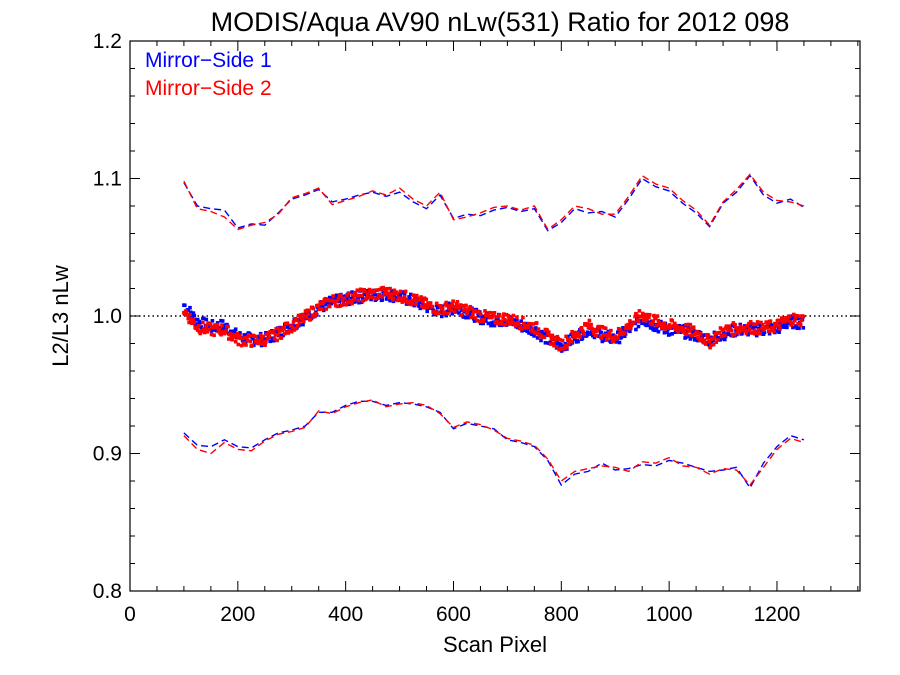 This screenshot has height=675, width=900. Describe the element at coordinates (130, 614) in the screenshot. I see `x-tick-label: 0` at that location.